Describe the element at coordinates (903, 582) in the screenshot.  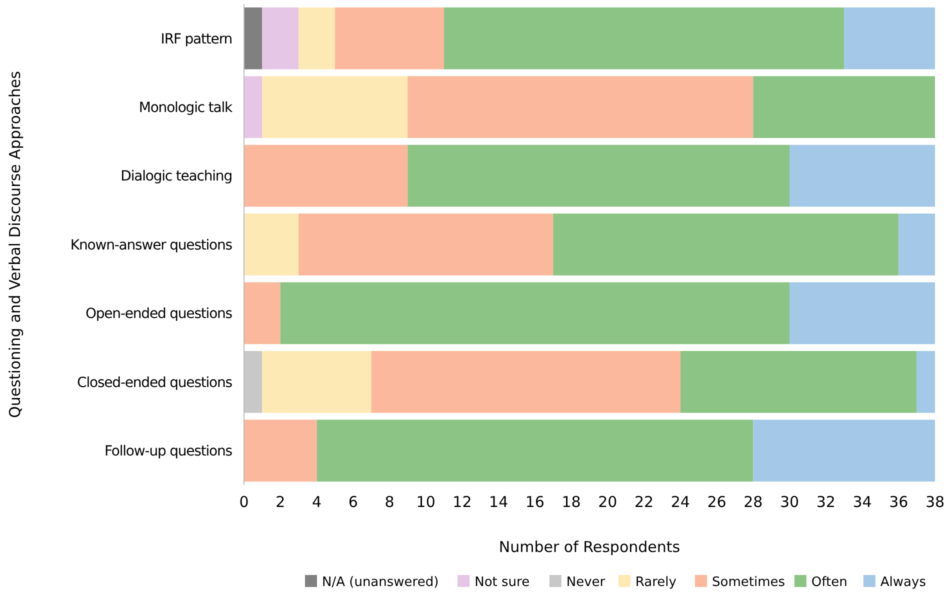
I see `legend-label: Always` at that location.